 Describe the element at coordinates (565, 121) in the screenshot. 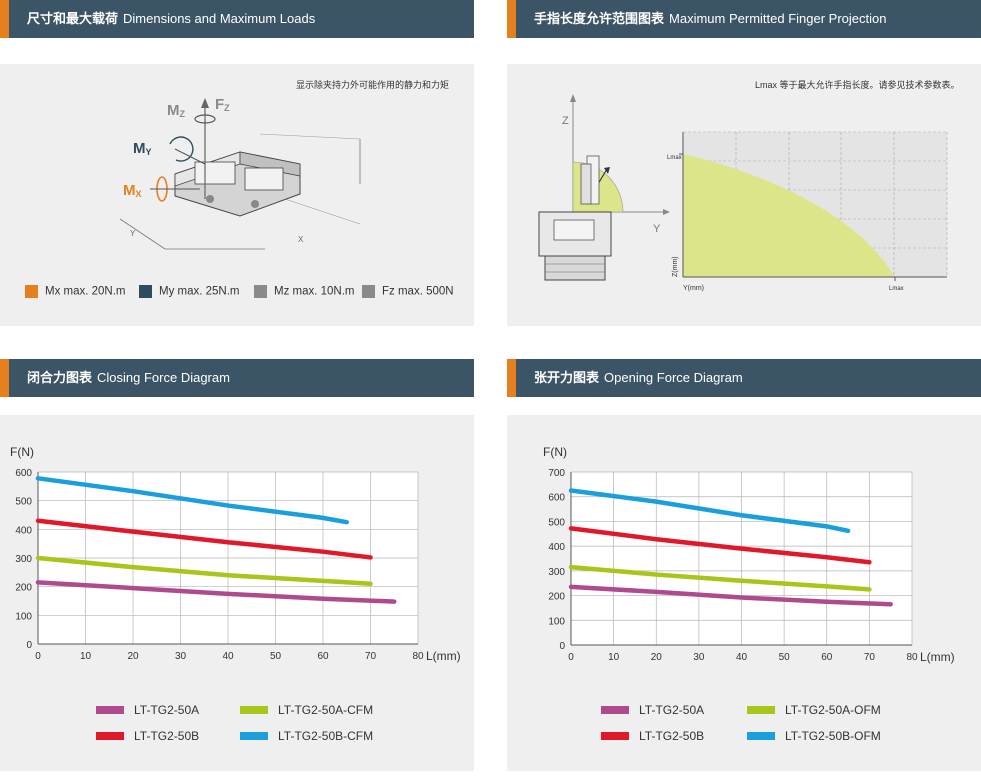

I see `axis-z-label: Z` at that location.